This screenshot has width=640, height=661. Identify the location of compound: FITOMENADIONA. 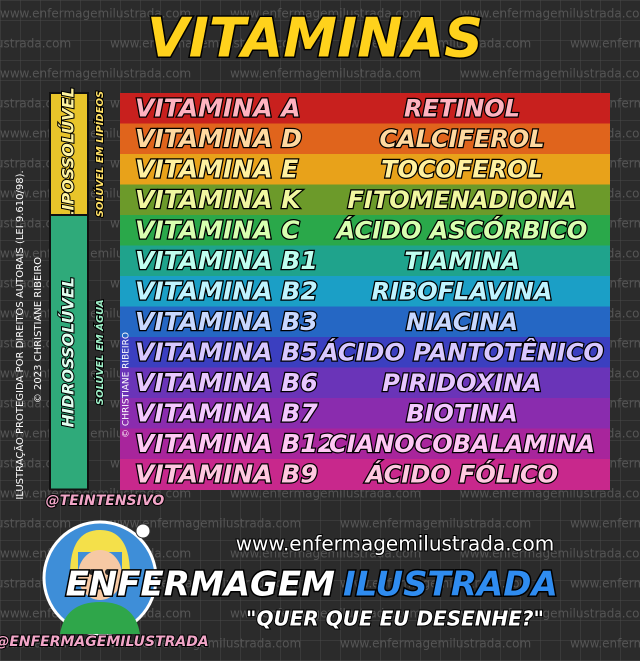
(462, 200).